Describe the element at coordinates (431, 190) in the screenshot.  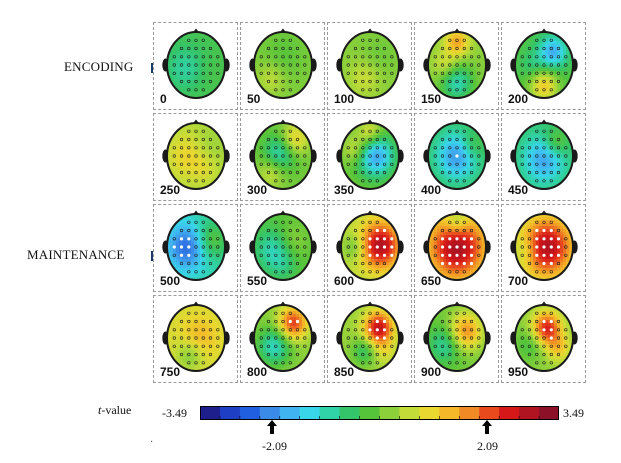
I see `time-label: 400` at that location.